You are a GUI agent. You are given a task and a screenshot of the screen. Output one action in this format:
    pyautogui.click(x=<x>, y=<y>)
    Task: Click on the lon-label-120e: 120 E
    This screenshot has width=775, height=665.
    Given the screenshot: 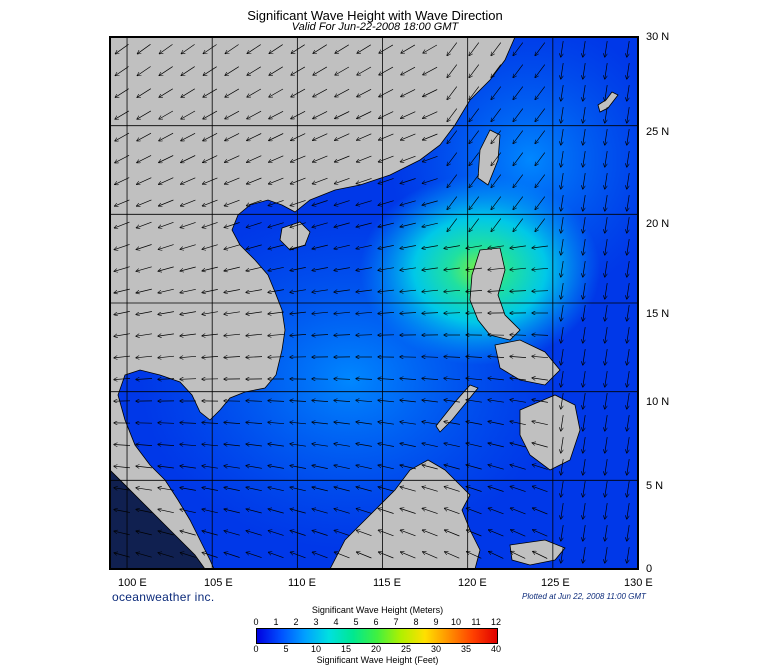 What is the action you would take?
    pyautogui.click(x=472, y=583)
    